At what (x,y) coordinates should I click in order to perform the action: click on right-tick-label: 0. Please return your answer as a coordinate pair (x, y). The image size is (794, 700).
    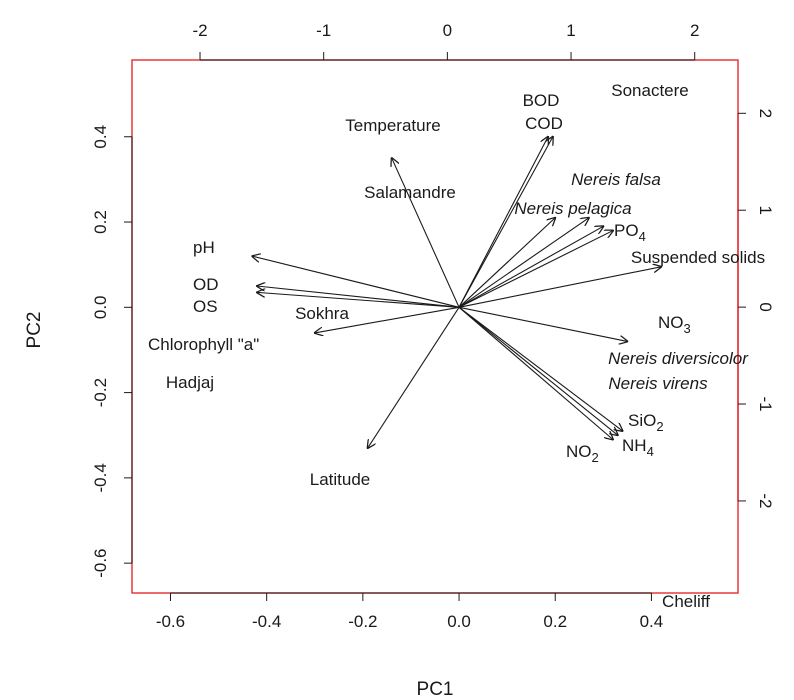
    Looking at the image, I should click on (765, 306).